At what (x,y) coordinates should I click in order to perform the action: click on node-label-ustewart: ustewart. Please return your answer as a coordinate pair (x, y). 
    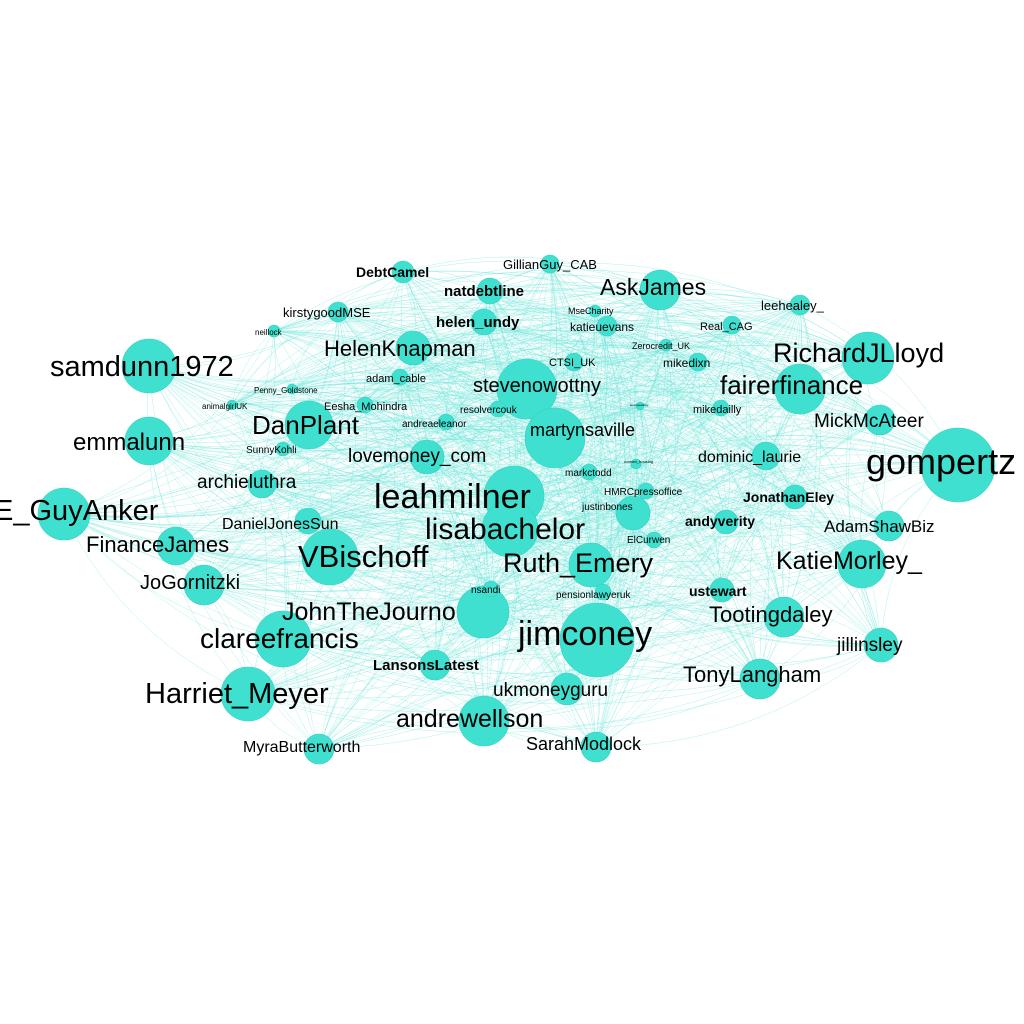
    Looking at the image, I should click on (718, 591).